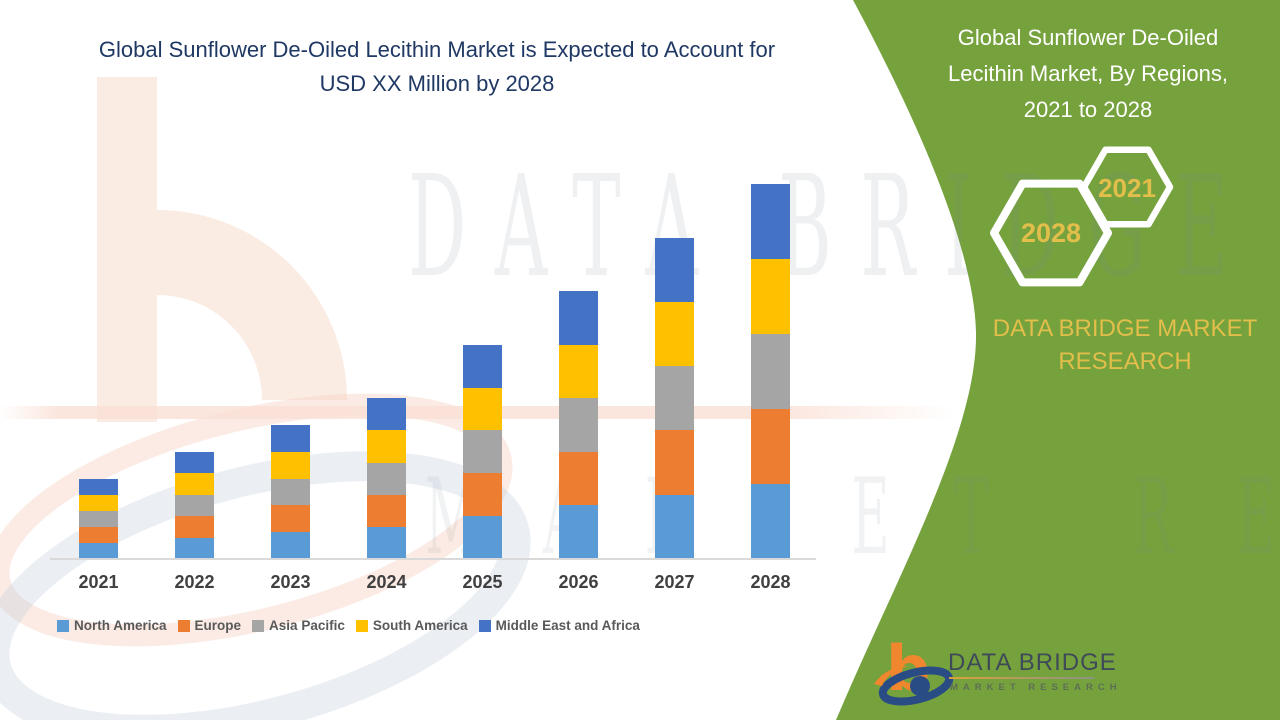  I want to click on hexagon-2021-icon, so click(1127, 187).